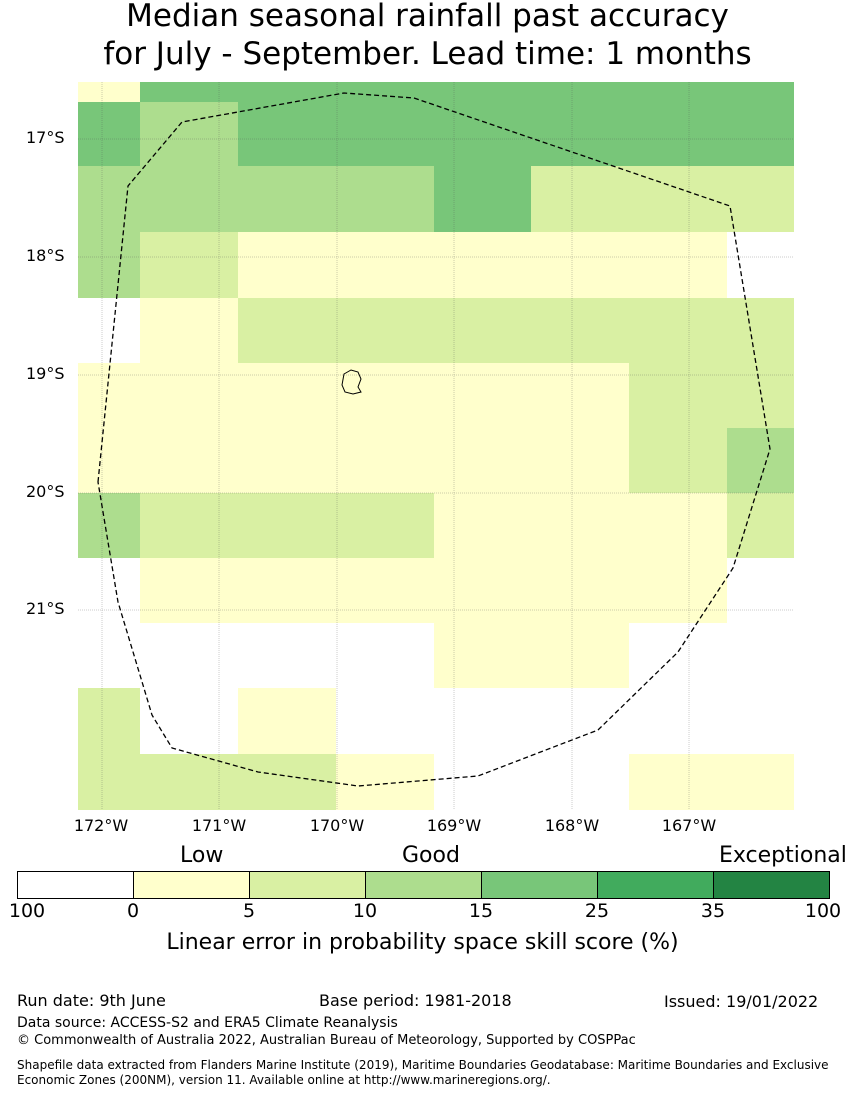 This screenshot has height=1095, width=855. What do you see at coordinates (219, 825) in the screenshot?
I see `lon-label-171w: 171°W` at bounding box center [219, 825].